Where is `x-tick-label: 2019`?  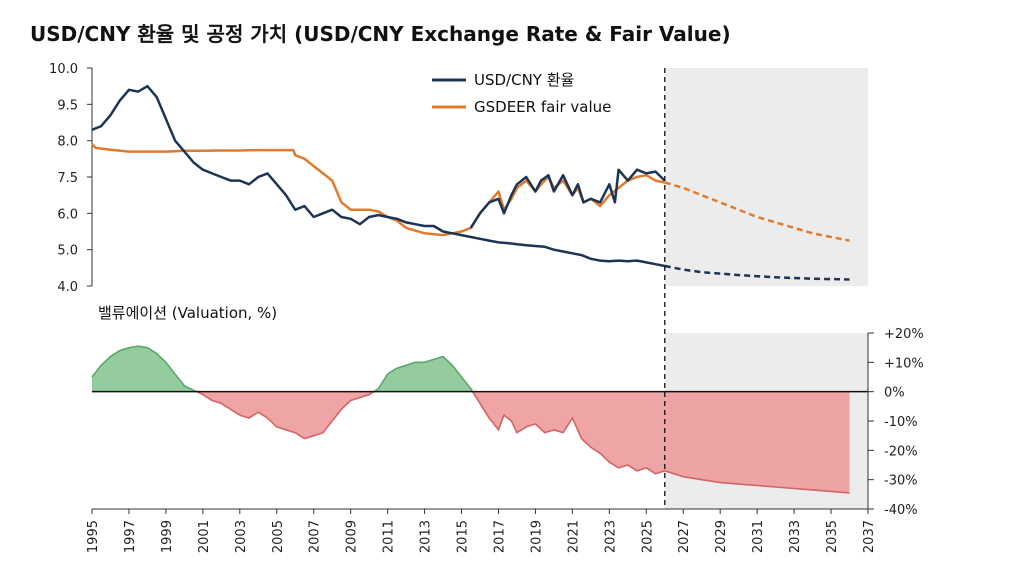 x-tick-label: 2019 is located at coordinates (536, 536).